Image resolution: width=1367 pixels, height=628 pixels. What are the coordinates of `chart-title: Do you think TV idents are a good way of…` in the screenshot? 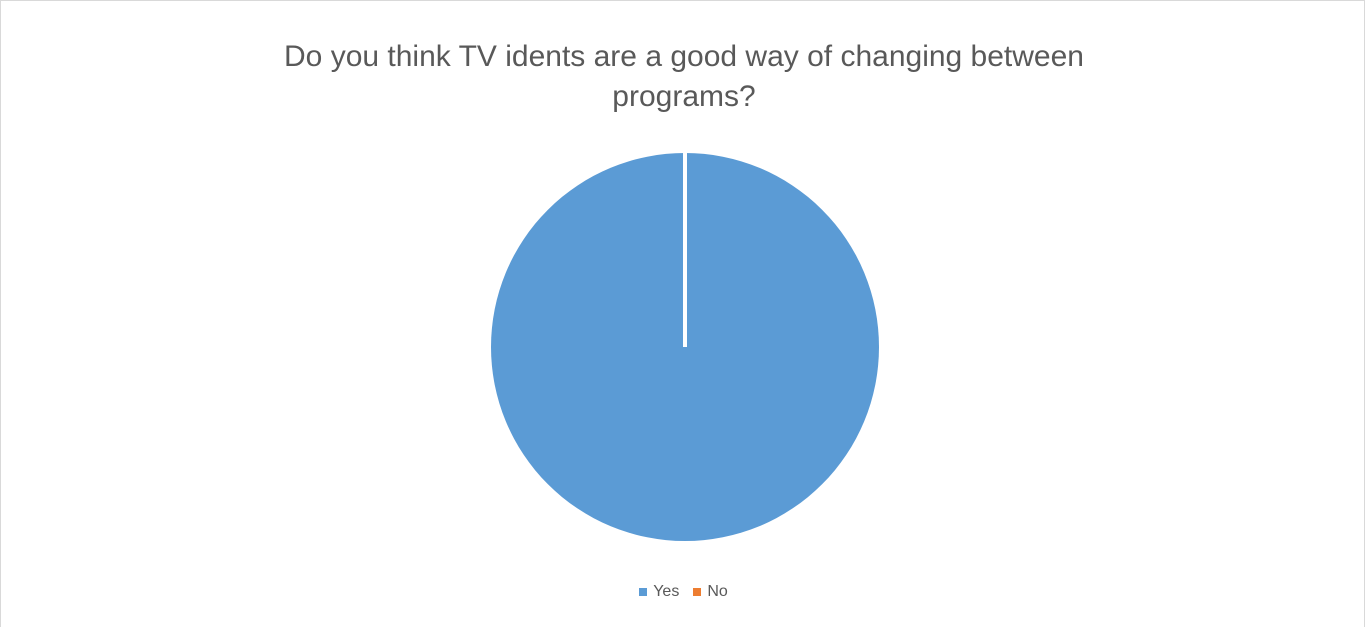 It's located at (684, 76).